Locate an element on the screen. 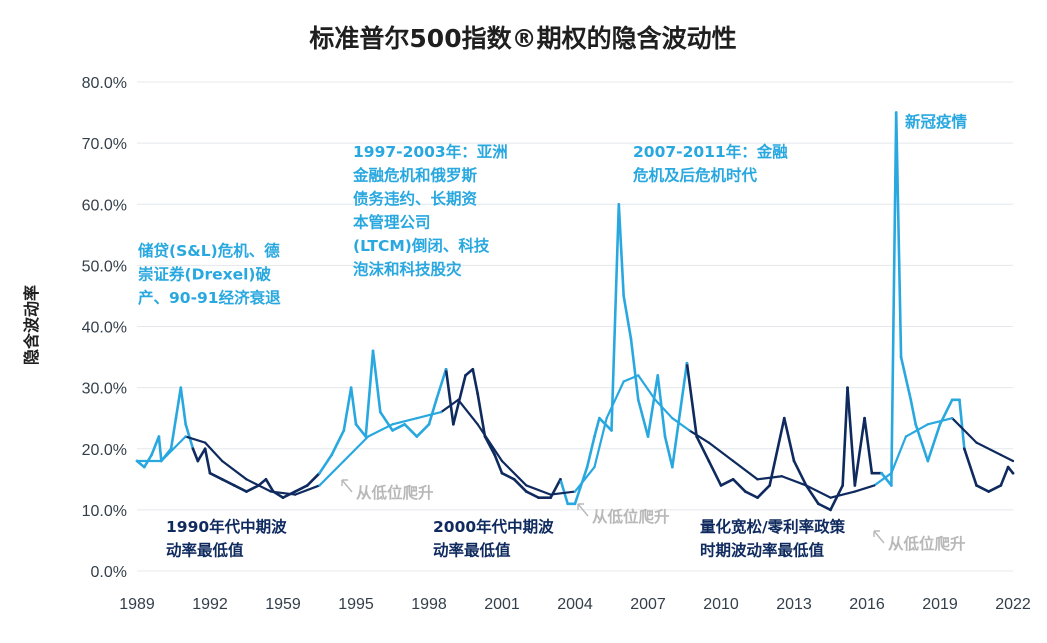 The height and width of the screenshot is (643, 1047). annotation-line: 量化宽松/零利率政策 is located at coordinates (773, 526).